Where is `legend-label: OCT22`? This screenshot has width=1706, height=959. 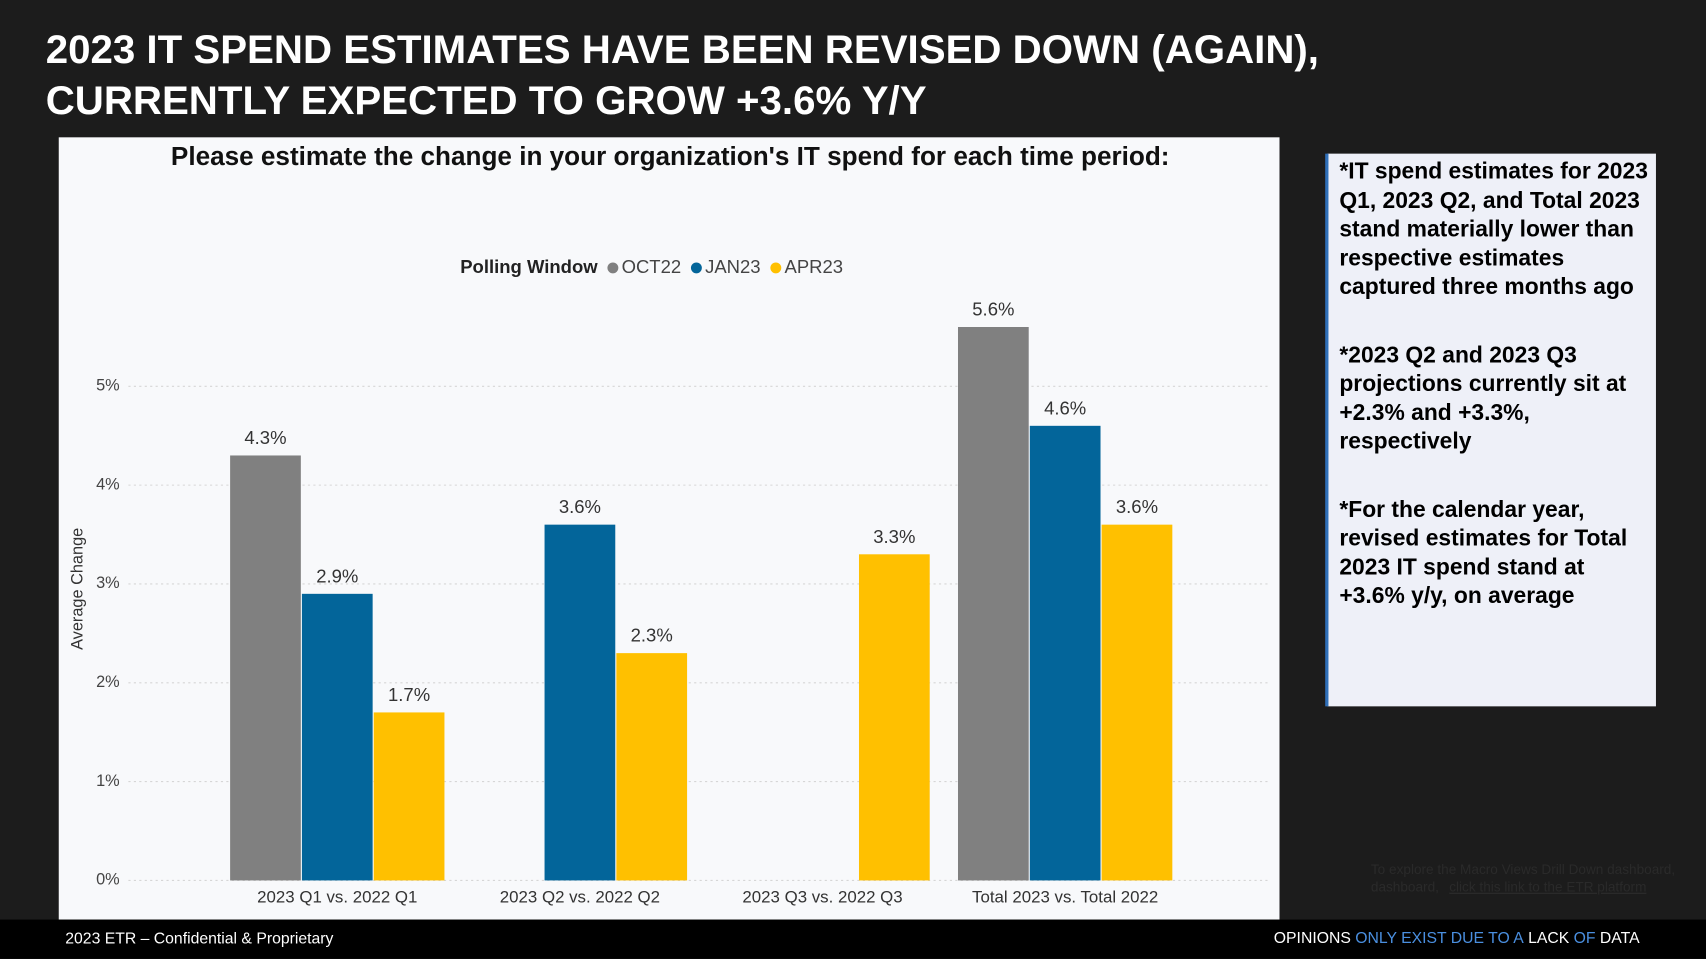
legend-label: OCT22 is located at coordinates (652, 266).